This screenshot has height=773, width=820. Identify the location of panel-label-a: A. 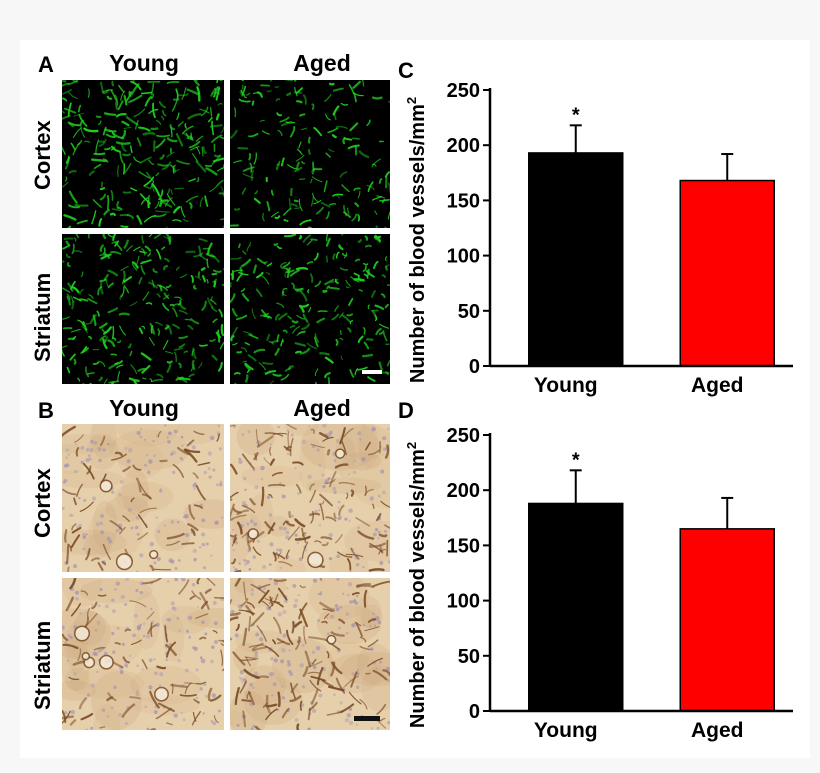
(46, 64).